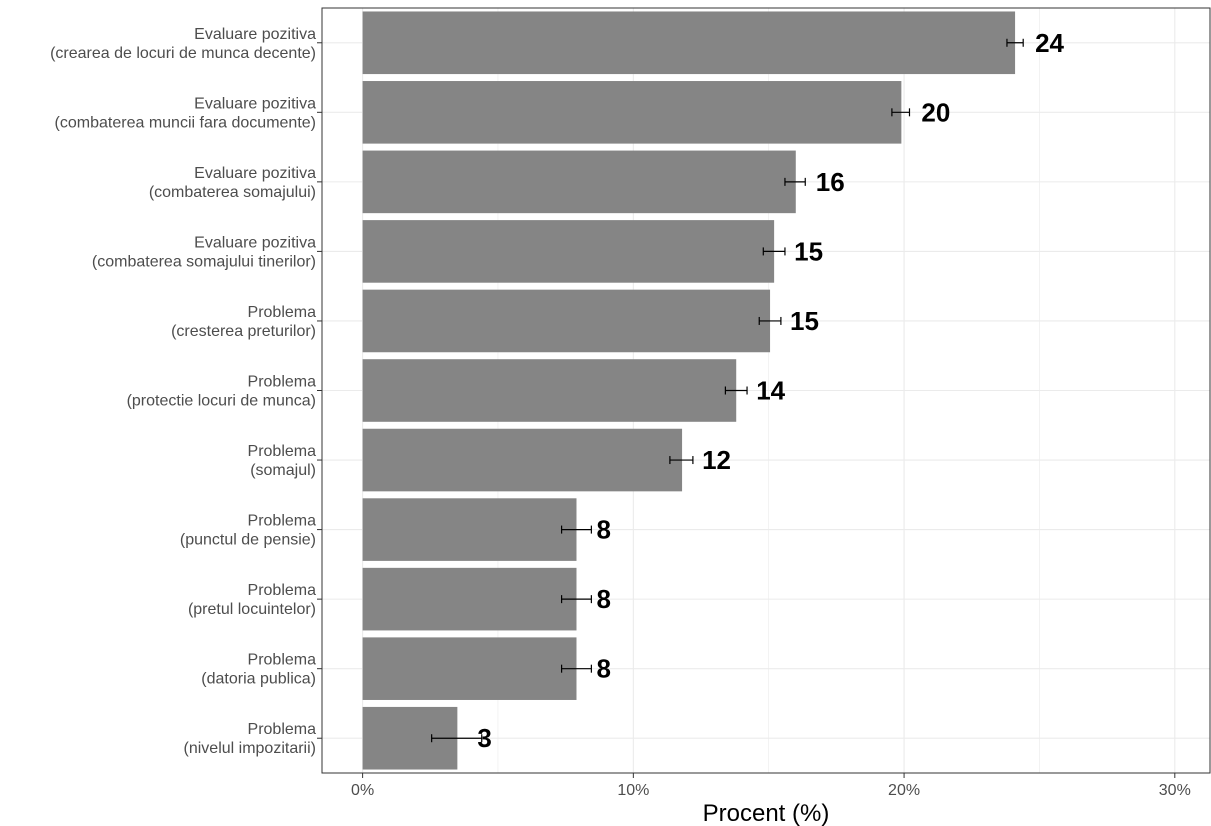 Image resolution: width=1211 pixels, height=826 pixels. What do you see at coordinates (830, 182) in the screenshot?
I see `data-label: 16` at bounding box center [830, 182].